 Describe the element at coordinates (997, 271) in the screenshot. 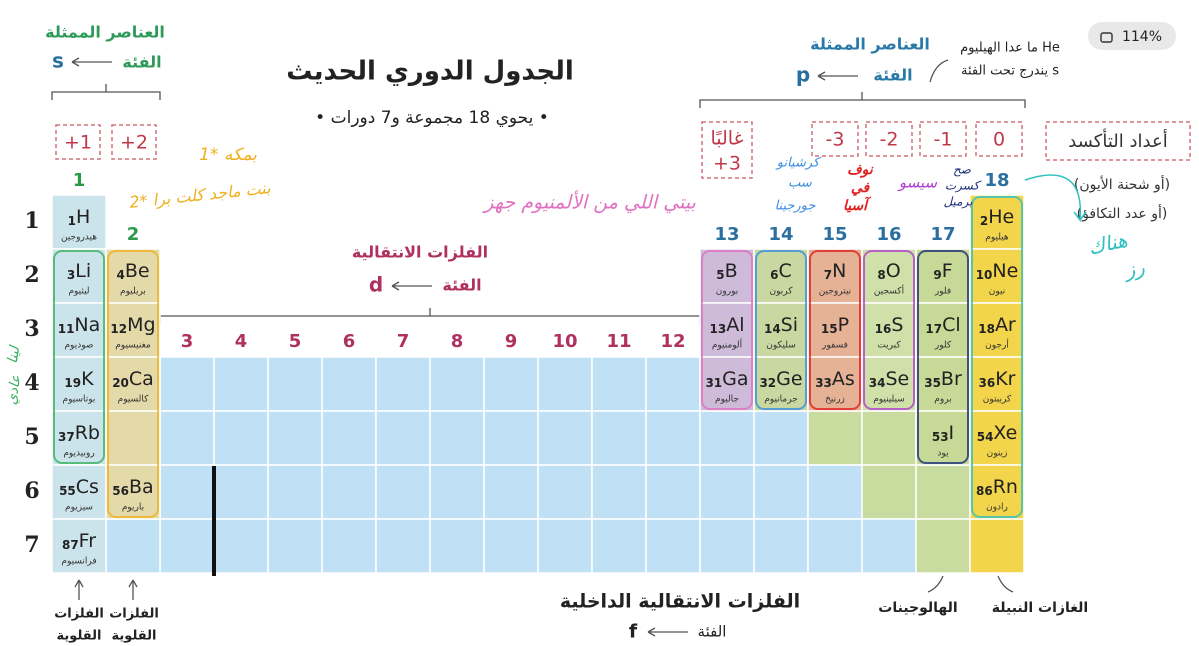

I see `element-symbol: 10Ne` at that location.